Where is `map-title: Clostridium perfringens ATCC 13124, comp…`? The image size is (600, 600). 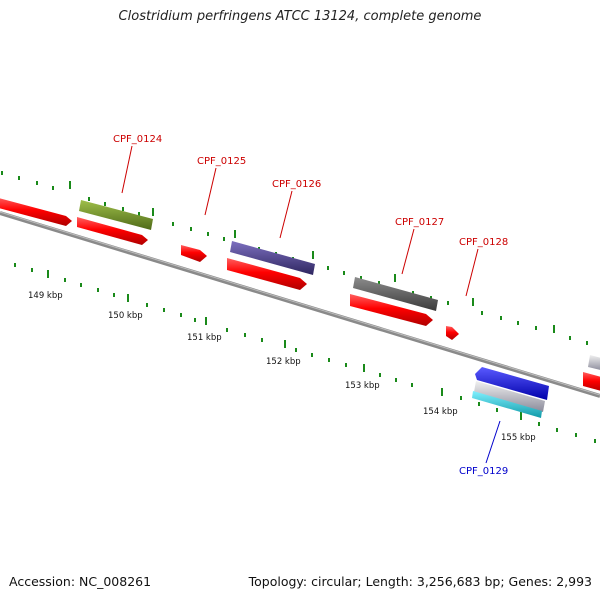
map-title: Clostridium perfringens ATCC 13124, comp… is located at coordinates (300, 16).